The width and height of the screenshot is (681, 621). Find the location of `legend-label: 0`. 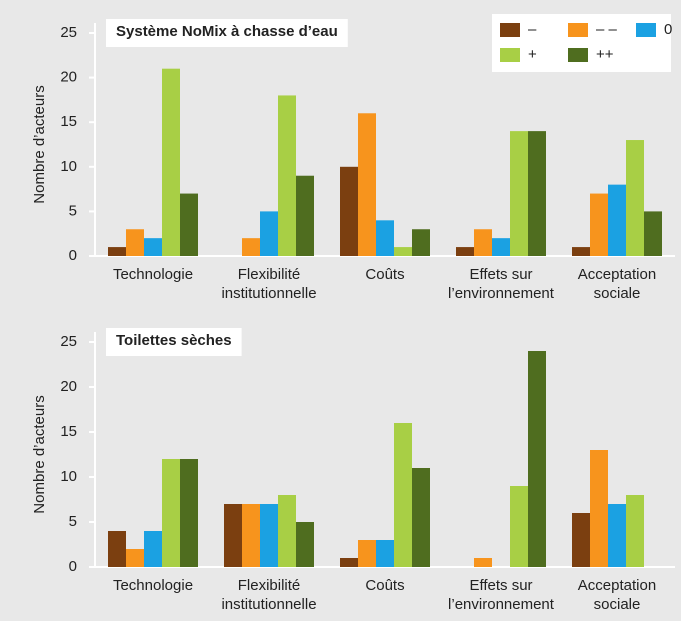

legend-label: 0 is located at coordinates (668, 29).